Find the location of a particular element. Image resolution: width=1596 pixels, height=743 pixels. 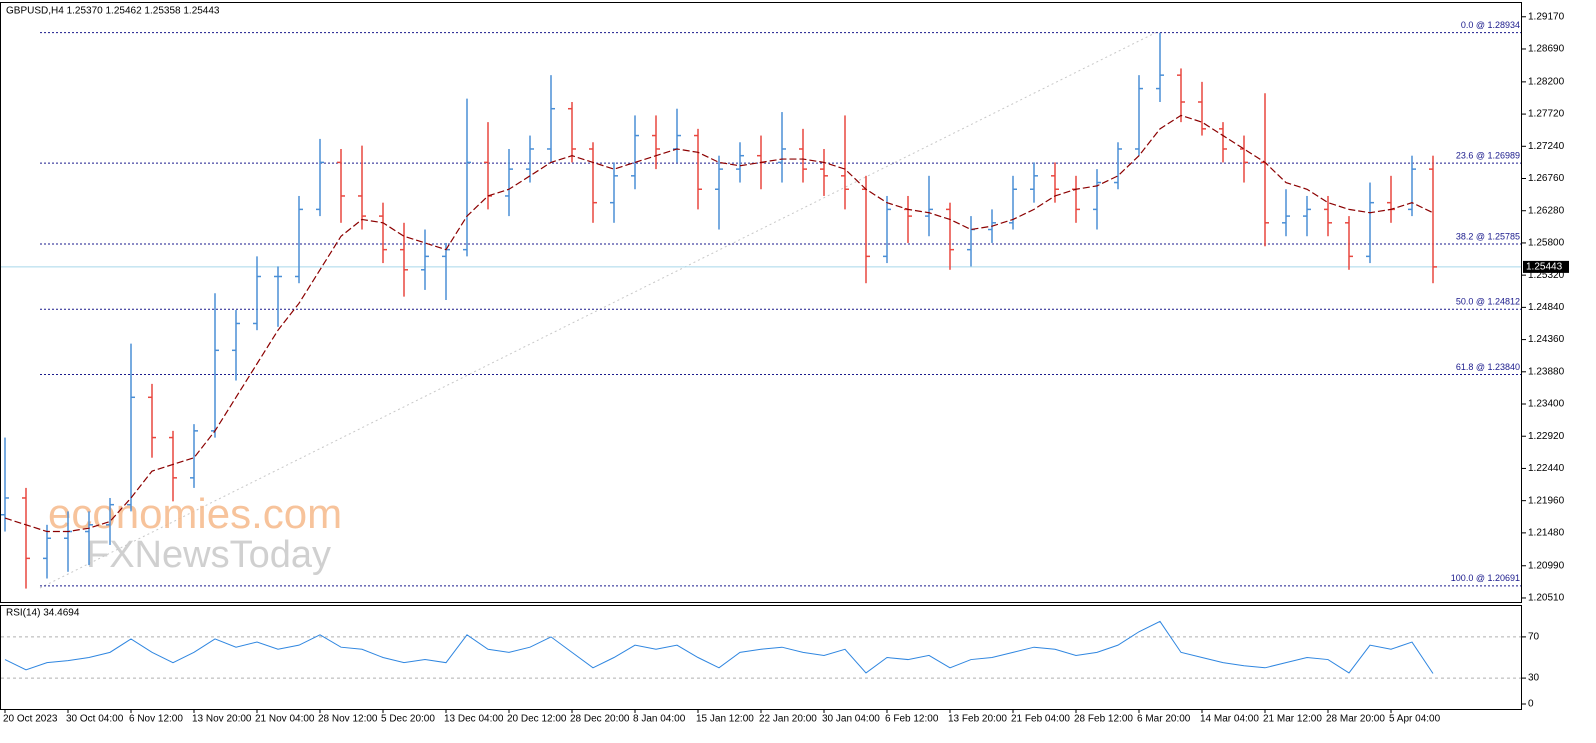

x-tick-label: 28 Mar 20:00 is located at coordinates (1355, 719).